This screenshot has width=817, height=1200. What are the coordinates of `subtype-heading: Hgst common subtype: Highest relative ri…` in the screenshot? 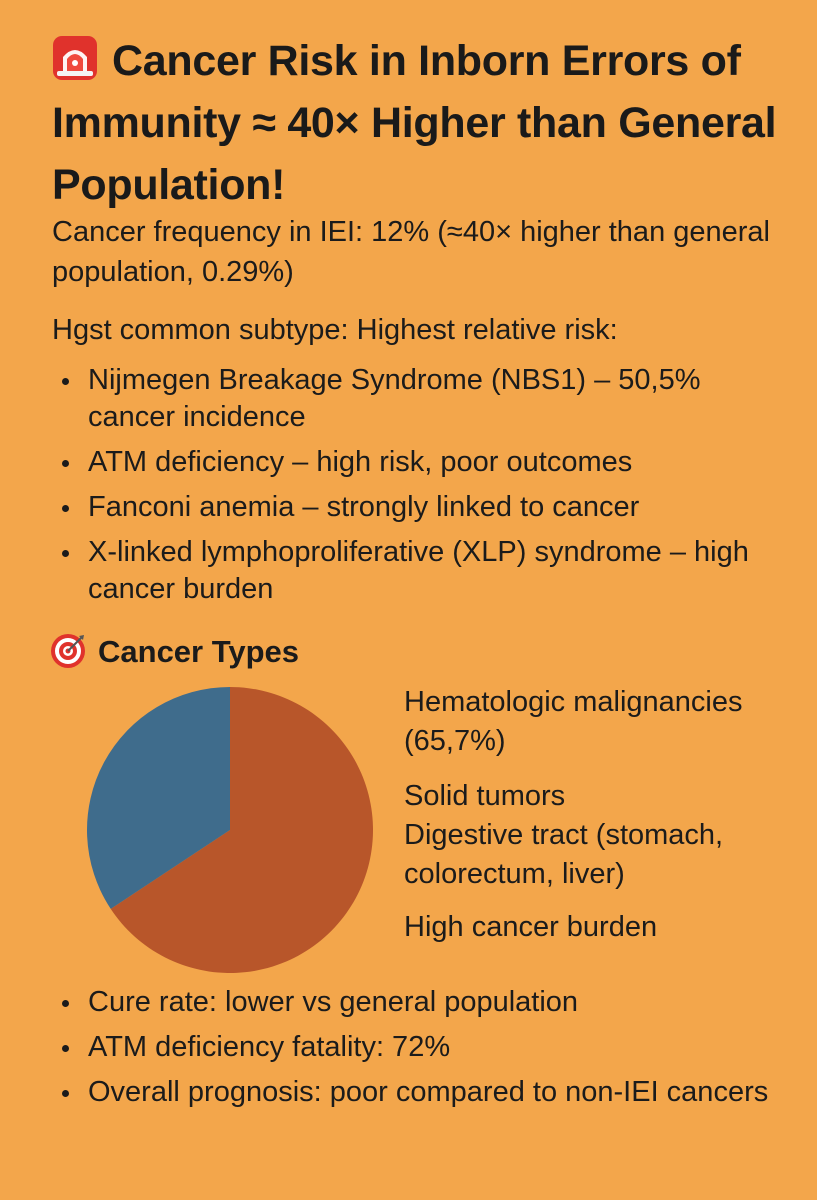 It's located at (335, 330).